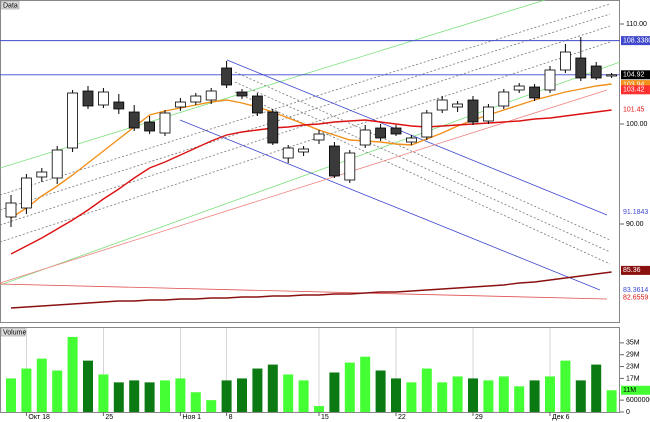 This screenshot has height=422, width=650. I want to click on volume-last-box, so click(635, 390).